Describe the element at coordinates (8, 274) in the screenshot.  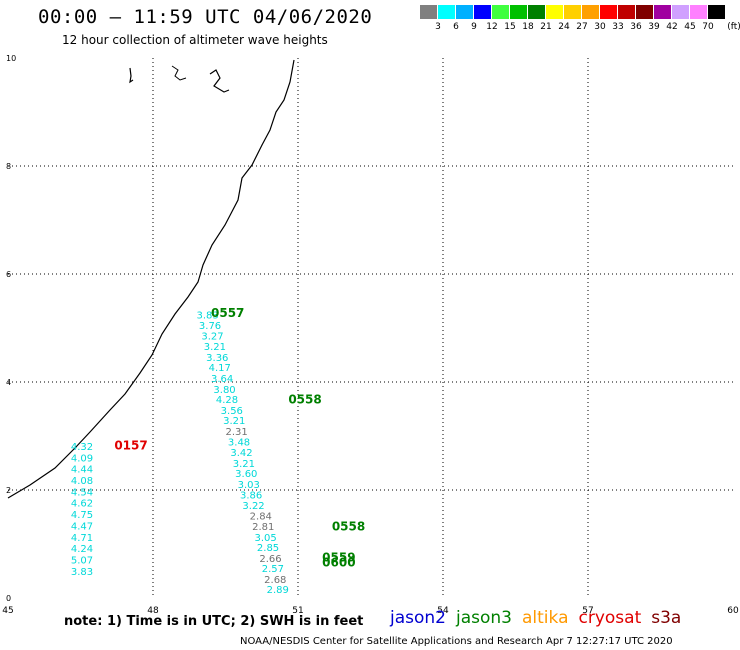
I see `y-tick-label: 6` at that location.